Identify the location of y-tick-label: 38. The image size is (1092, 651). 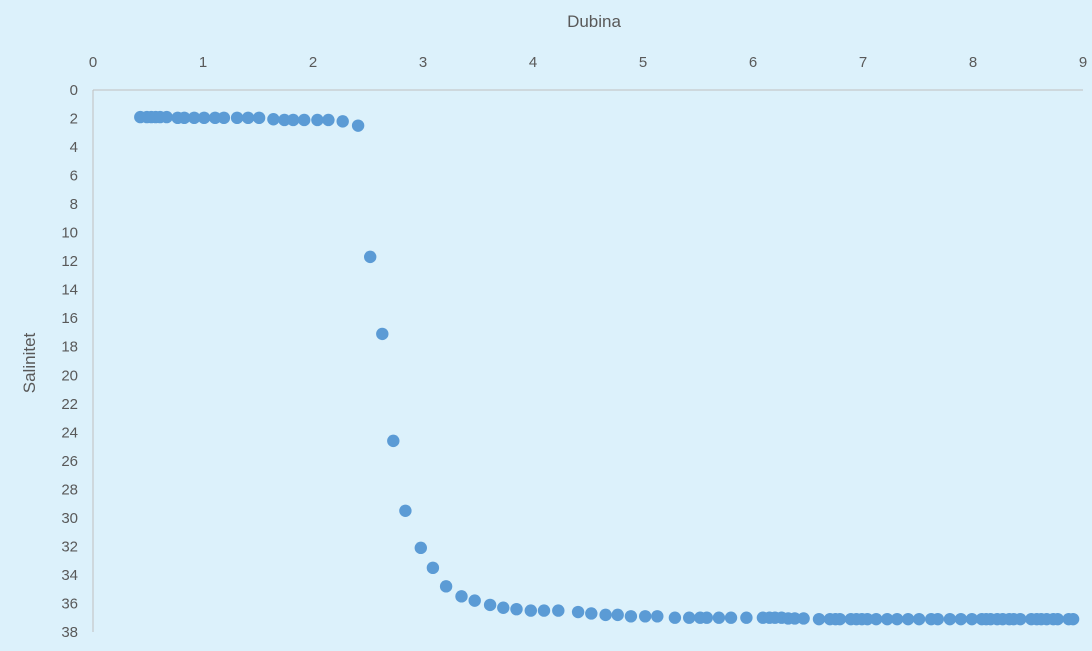
(69, 632).